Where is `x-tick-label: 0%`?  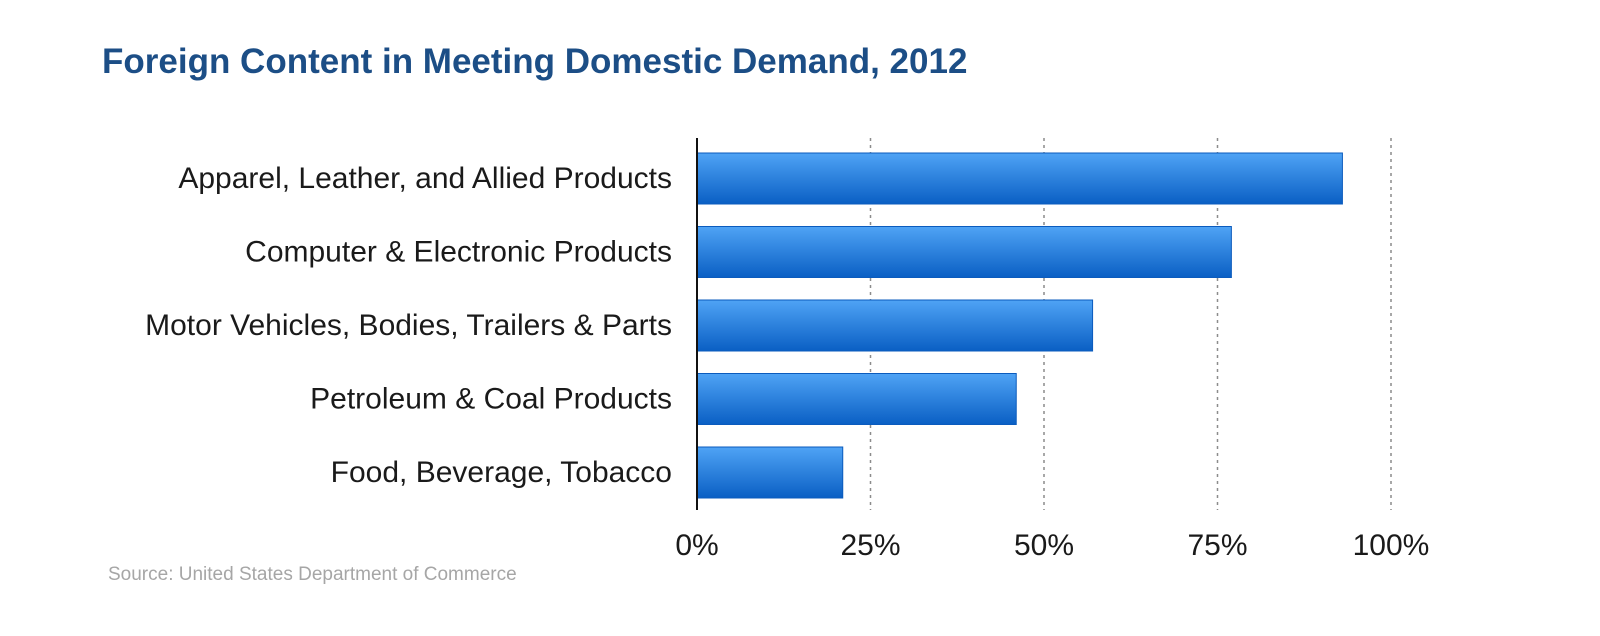 x-tick-label: 0% is located at coordinates (696, 545).